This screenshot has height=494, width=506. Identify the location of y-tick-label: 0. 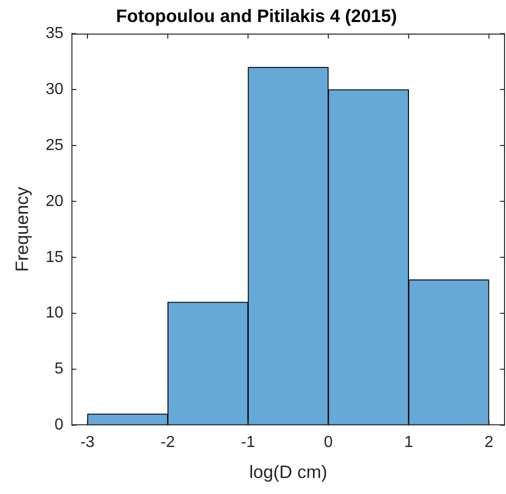
(59, 425).